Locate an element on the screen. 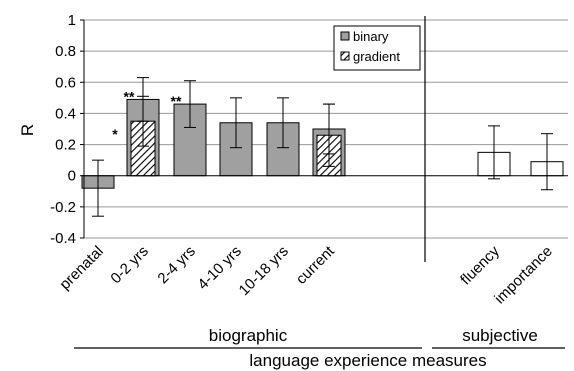  category-label: current is located at coordinates (316, 265).